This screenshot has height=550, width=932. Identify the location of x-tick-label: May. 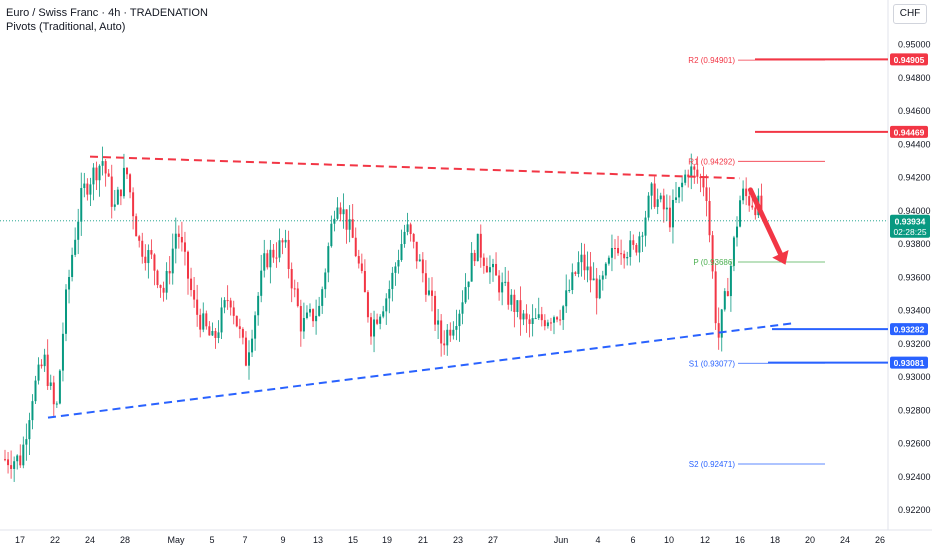
(176, 540).